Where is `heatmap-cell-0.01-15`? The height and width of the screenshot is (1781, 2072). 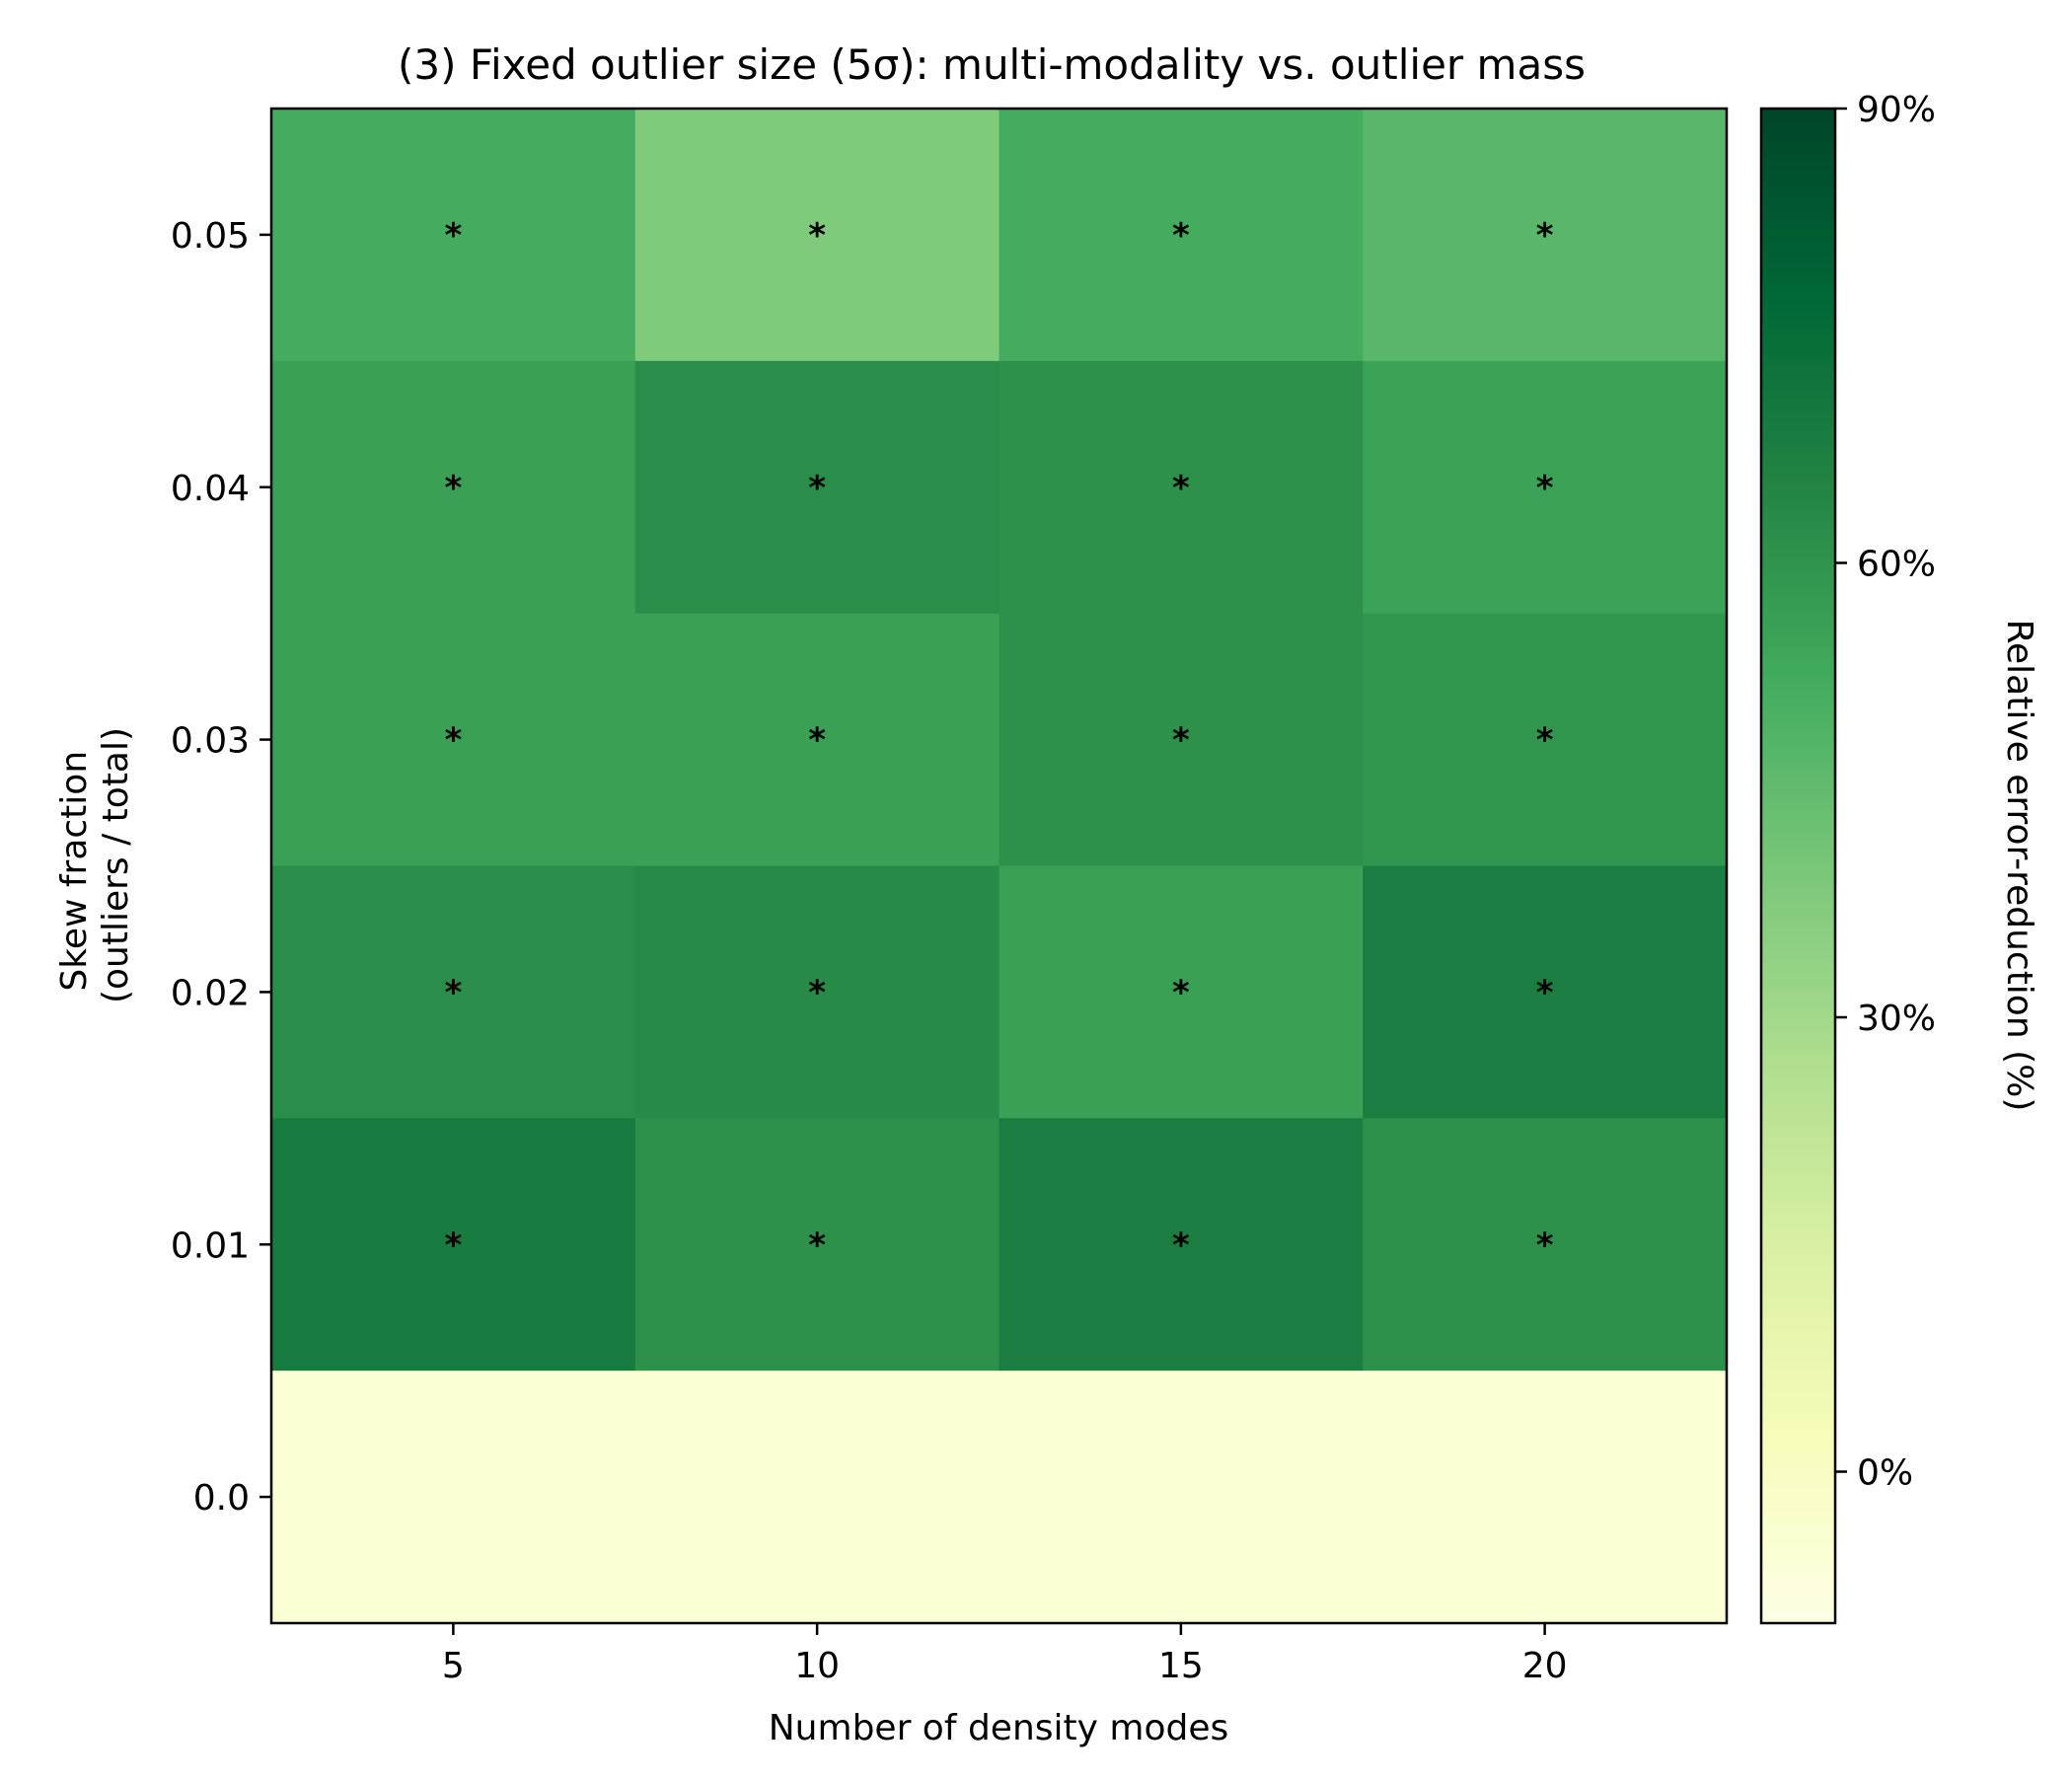 heatmap-cell-0.01-15 is located at coordinates (1181, 1245).